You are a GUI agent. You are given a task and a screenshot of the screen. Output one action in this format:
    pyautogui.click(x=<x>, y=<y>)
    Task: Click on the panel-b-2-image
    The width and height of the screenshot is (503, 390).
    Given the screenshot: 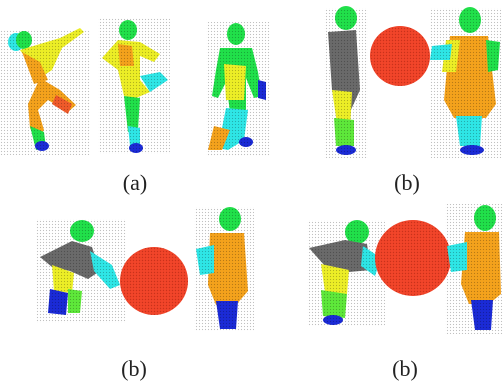 What is the action you would take?
    pyautogui.click(x=145, y=269)
    